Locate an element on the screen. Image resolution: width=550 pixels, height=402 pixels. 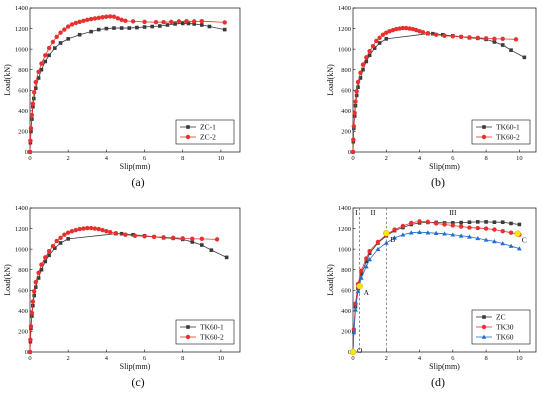
y-tick-label: 1000 is located at coordinates (21, 49).